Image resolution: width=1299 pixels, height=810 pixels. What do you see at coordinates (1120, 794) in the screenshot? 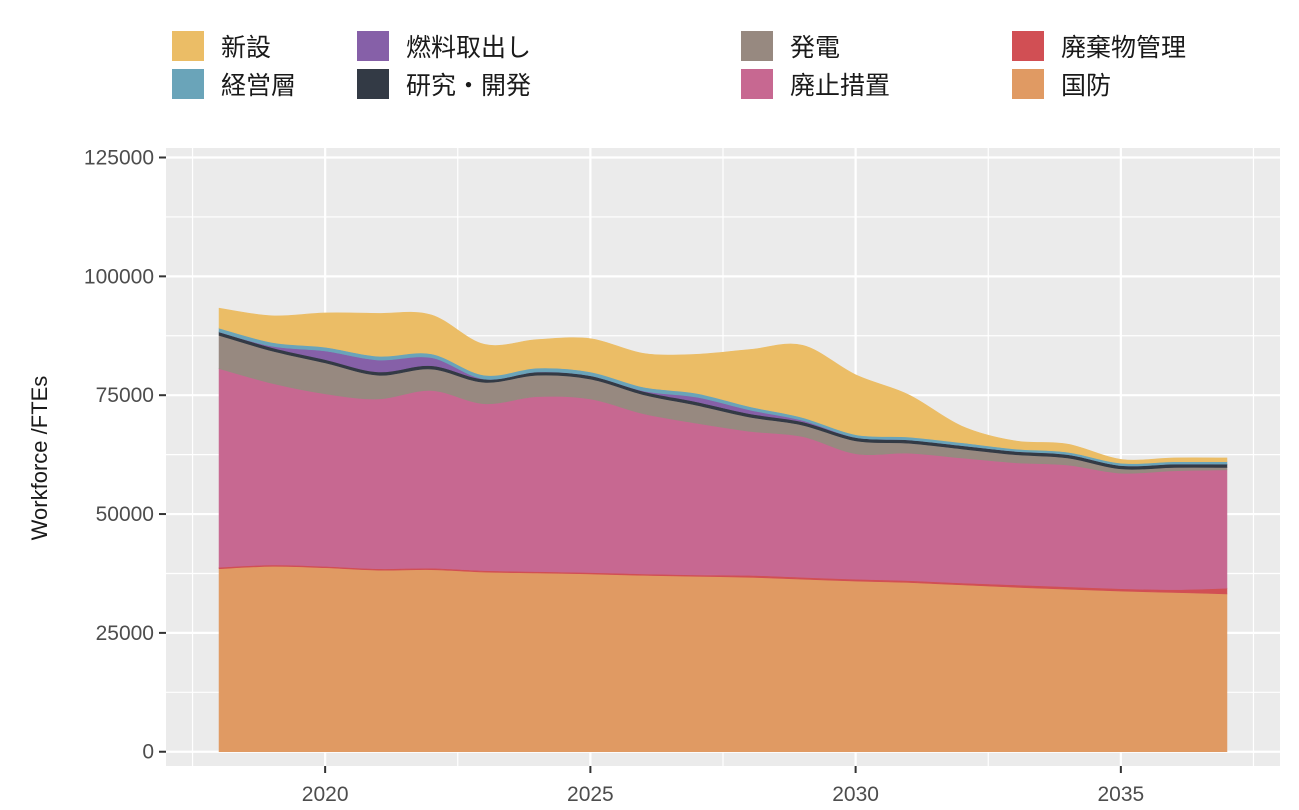
I see `x-tick-label: 2035` at bounding box center [1120, 794].